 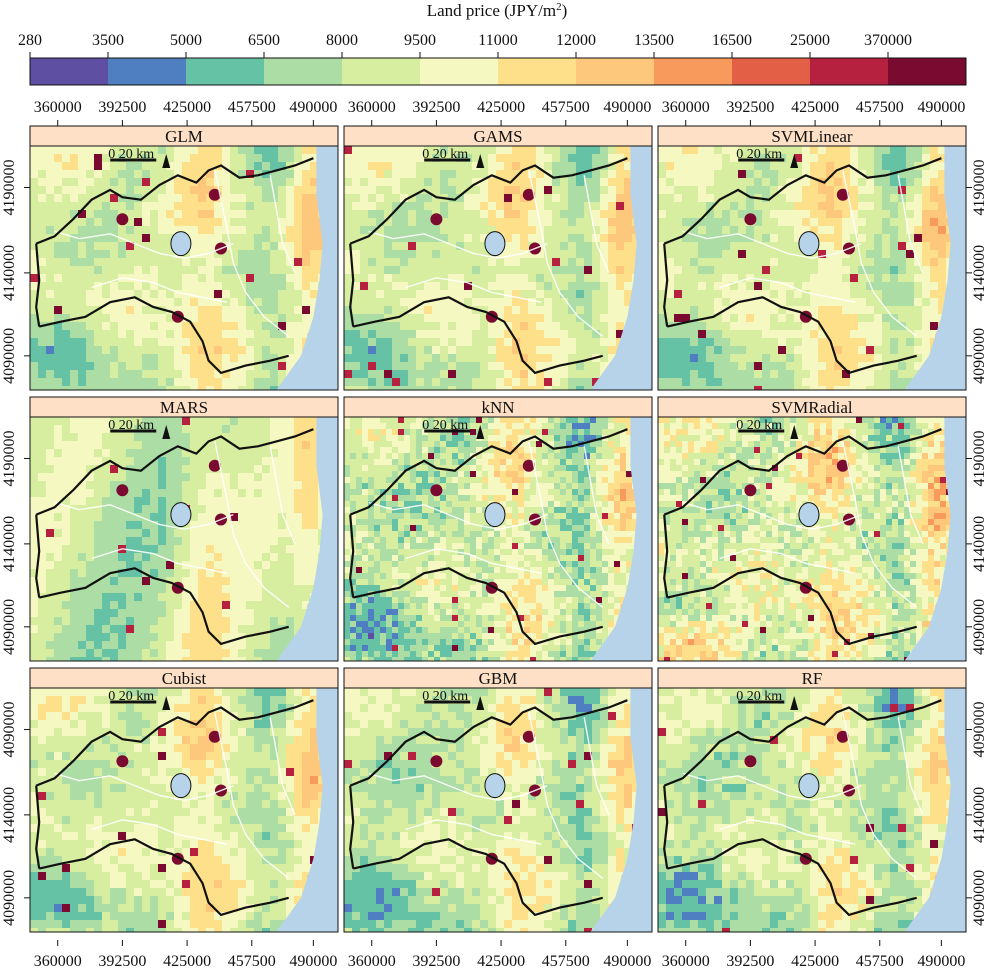 I want to click on map-panel-gams: GAMS 0 20 km, so click(x=498, y=258).